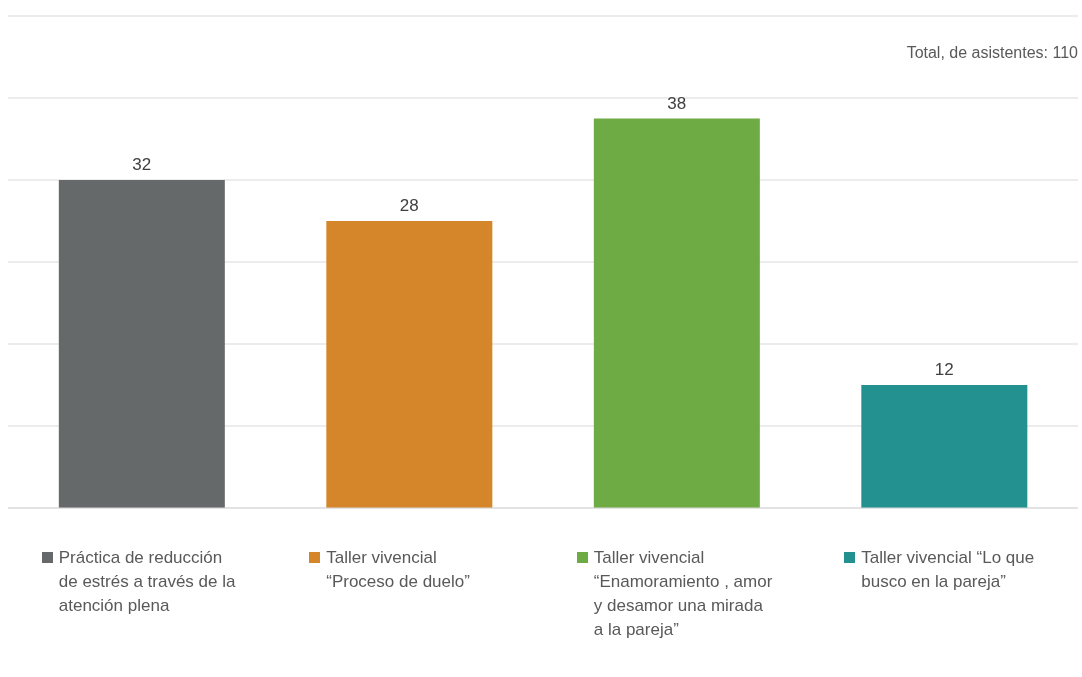  Describe the element at coordinates (398, 570) in the screenshot. I see `x-tick-label: Taller vivencial “Proceso de duelo”` at that location.